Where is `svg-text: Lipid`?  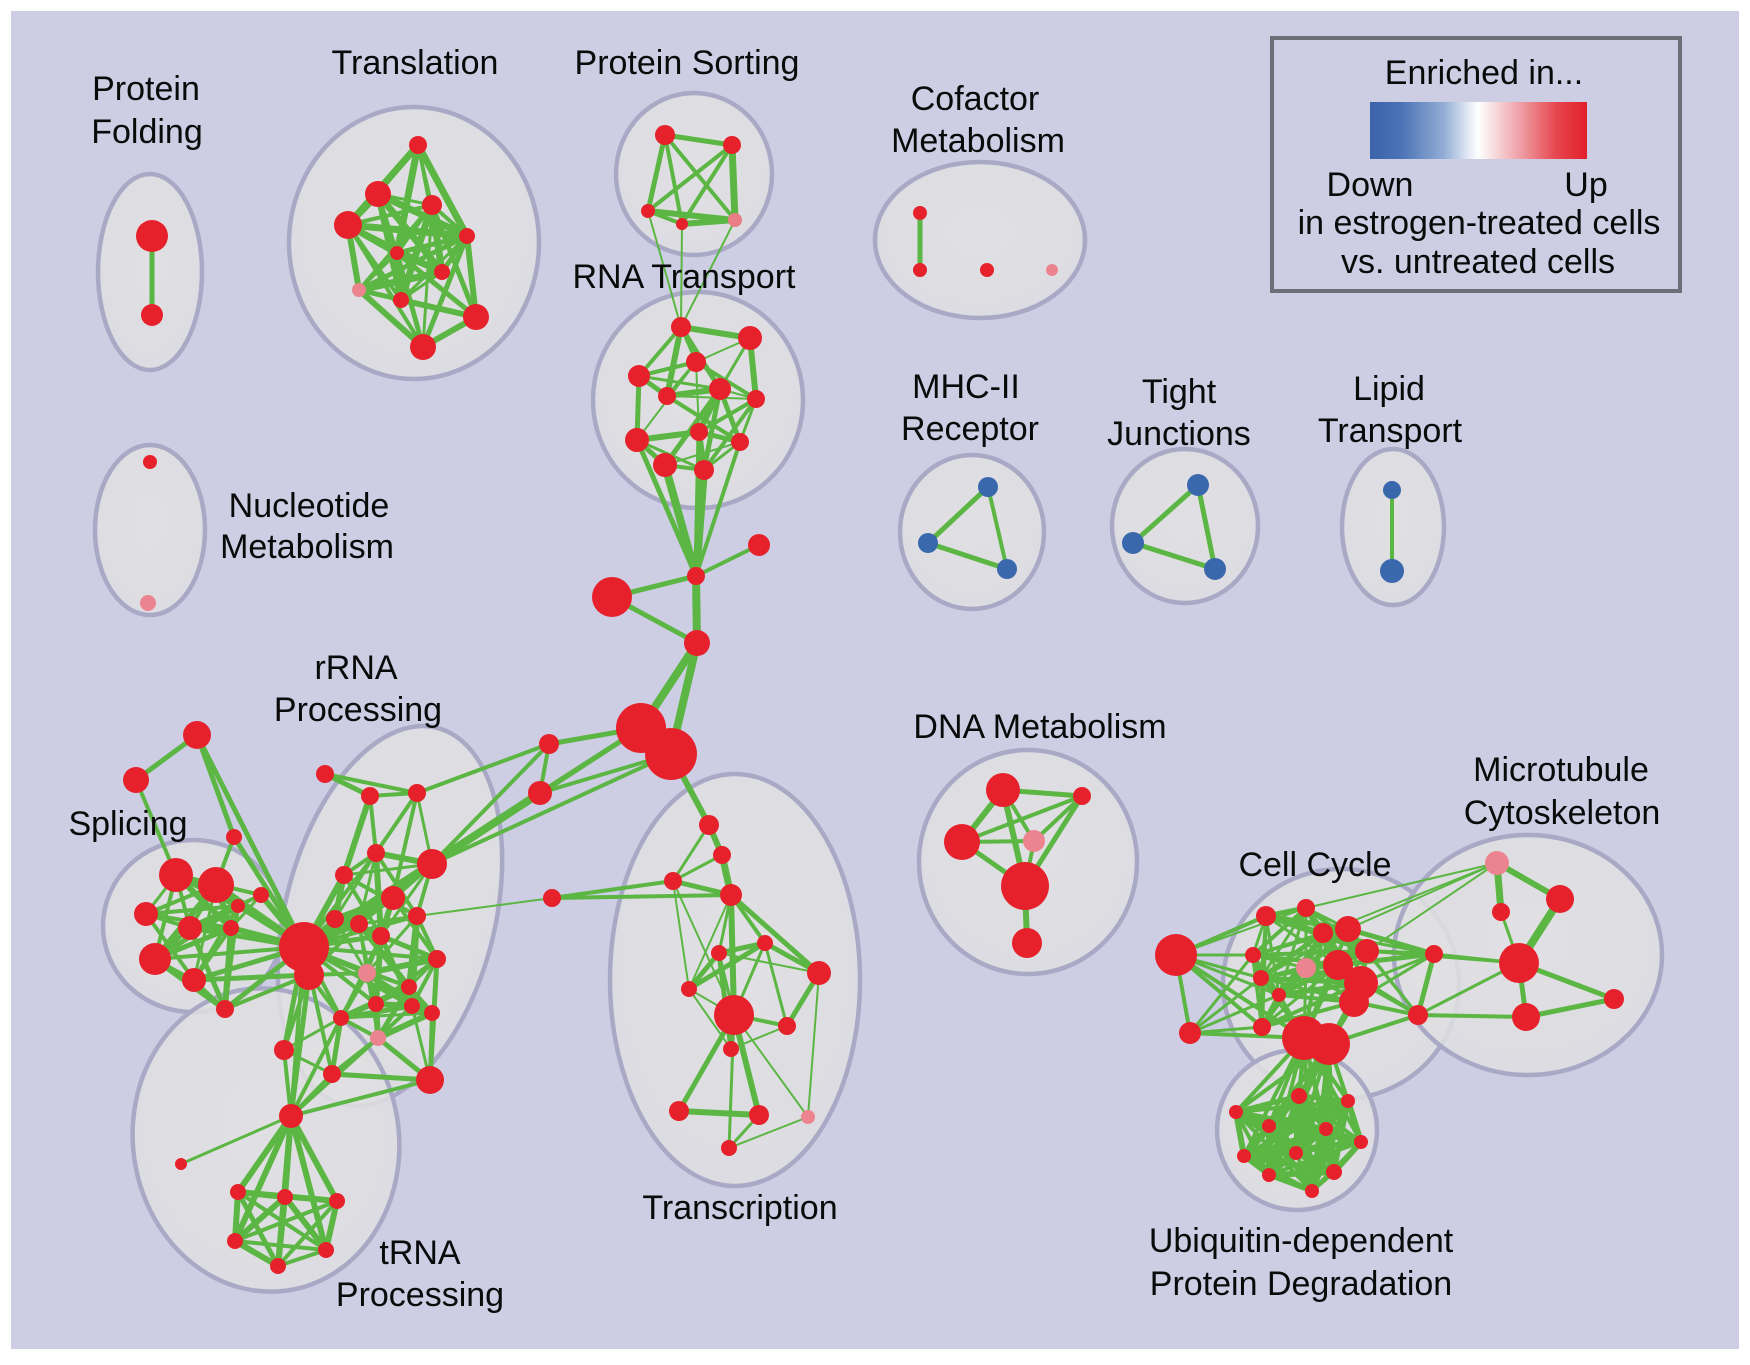
svg-text: Lipid is located at coordinates (1389, 389).